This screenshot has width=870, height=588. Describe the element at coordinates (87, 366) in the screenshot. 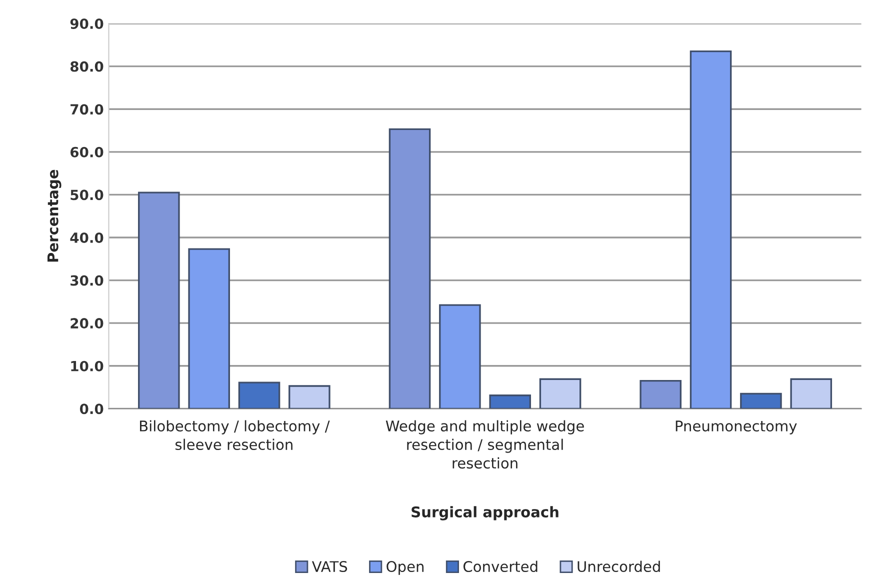

I see `y-tick-label: 10.0` at that location.